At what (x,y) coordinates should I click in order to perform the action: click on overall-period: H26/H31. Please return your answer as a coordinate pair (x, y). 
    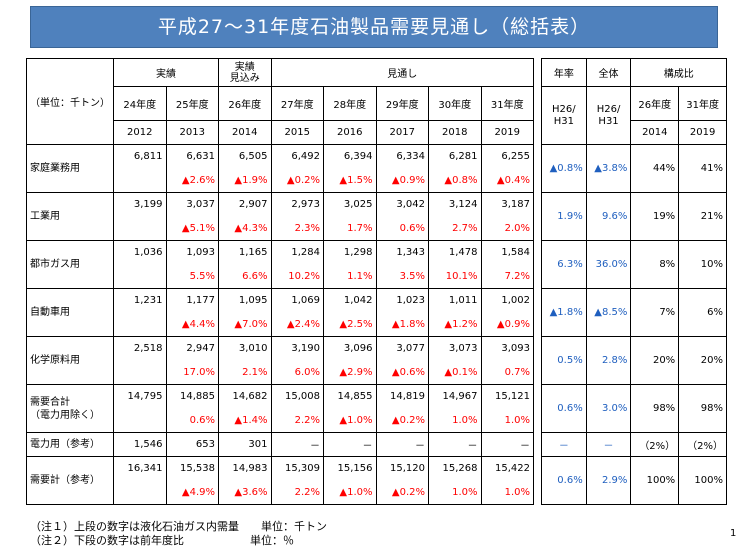
    Looking at the image, I should click on (608, 115).